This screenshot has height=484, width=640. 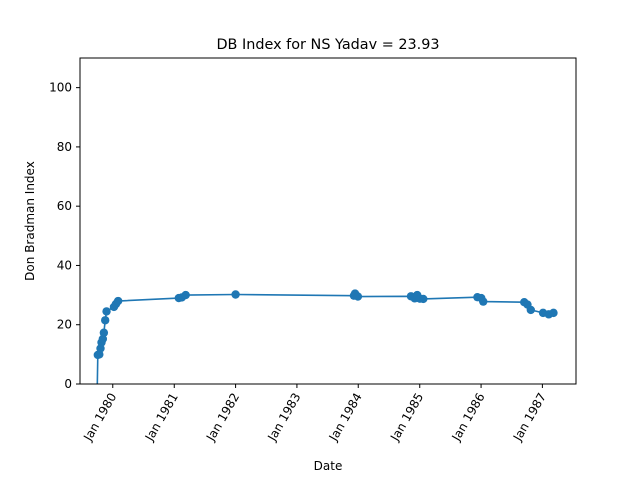 What do you see at coordinates (327, 45) in the screenshot?
I see `chart-title: DB Index for NS Yadav = 23.93` at bounding box center [327, 45].